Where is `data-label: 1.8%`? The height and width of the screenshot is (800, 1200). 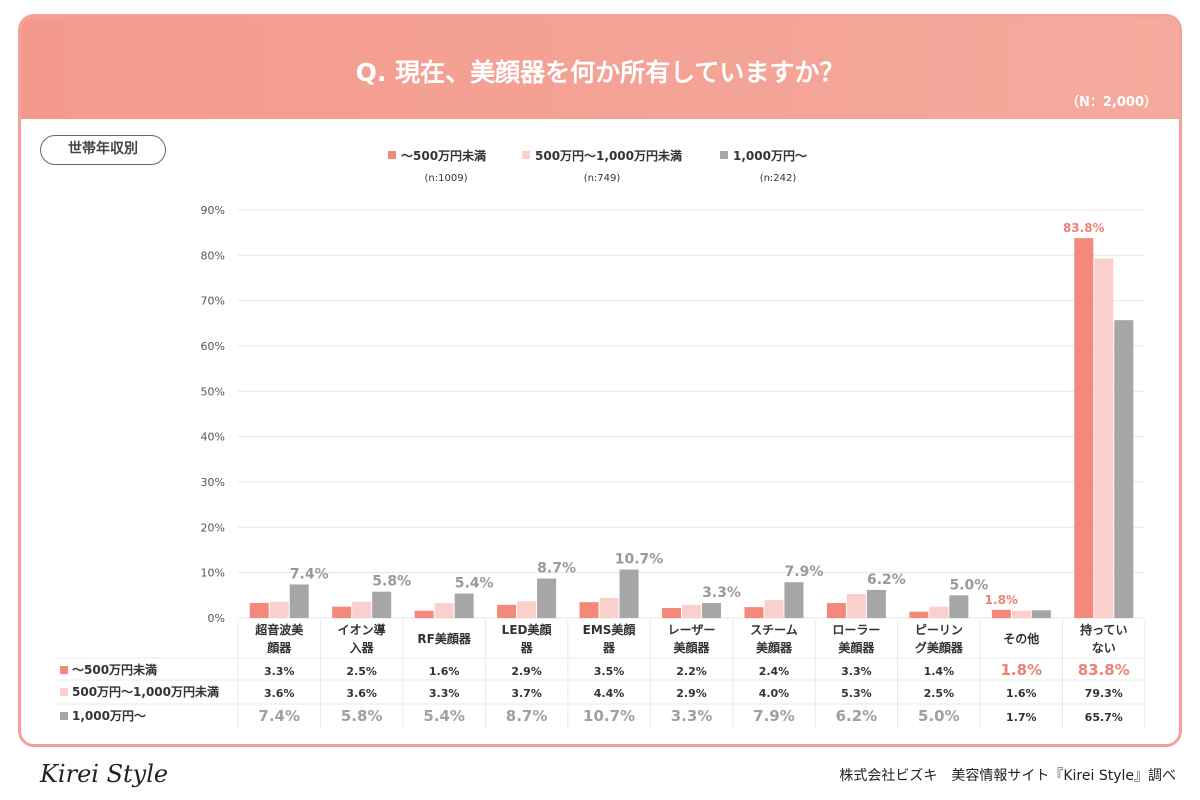
data-label: 1.8% is located at coordinates (1001, 600).